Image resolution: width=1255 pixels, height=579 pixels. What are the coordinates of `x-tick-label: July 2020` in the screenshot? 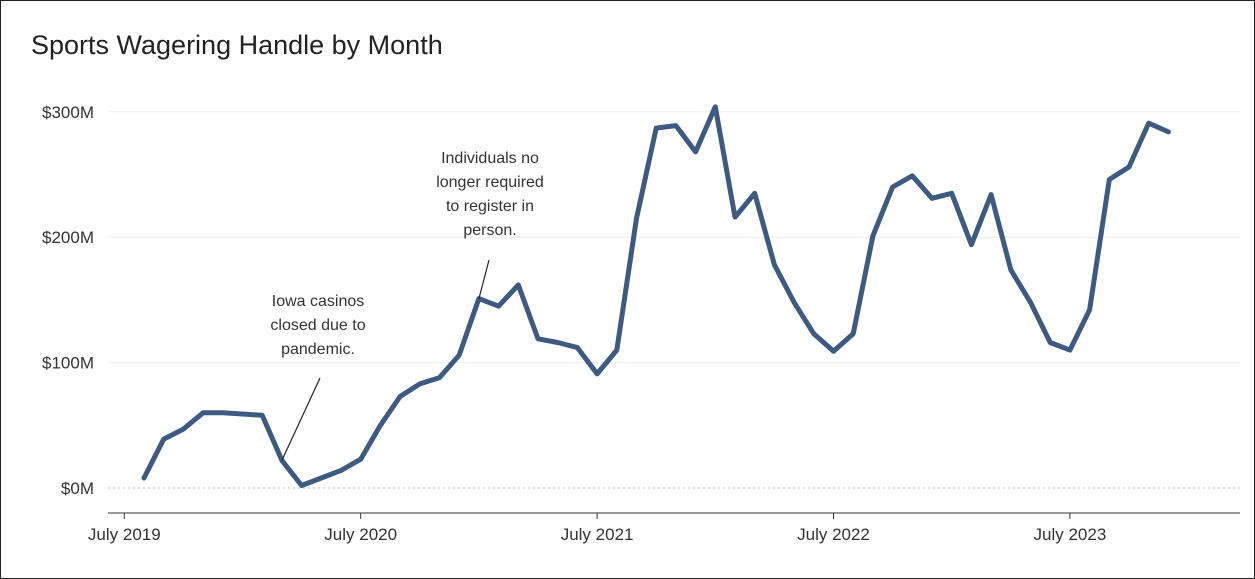 It's located at (360, 534).